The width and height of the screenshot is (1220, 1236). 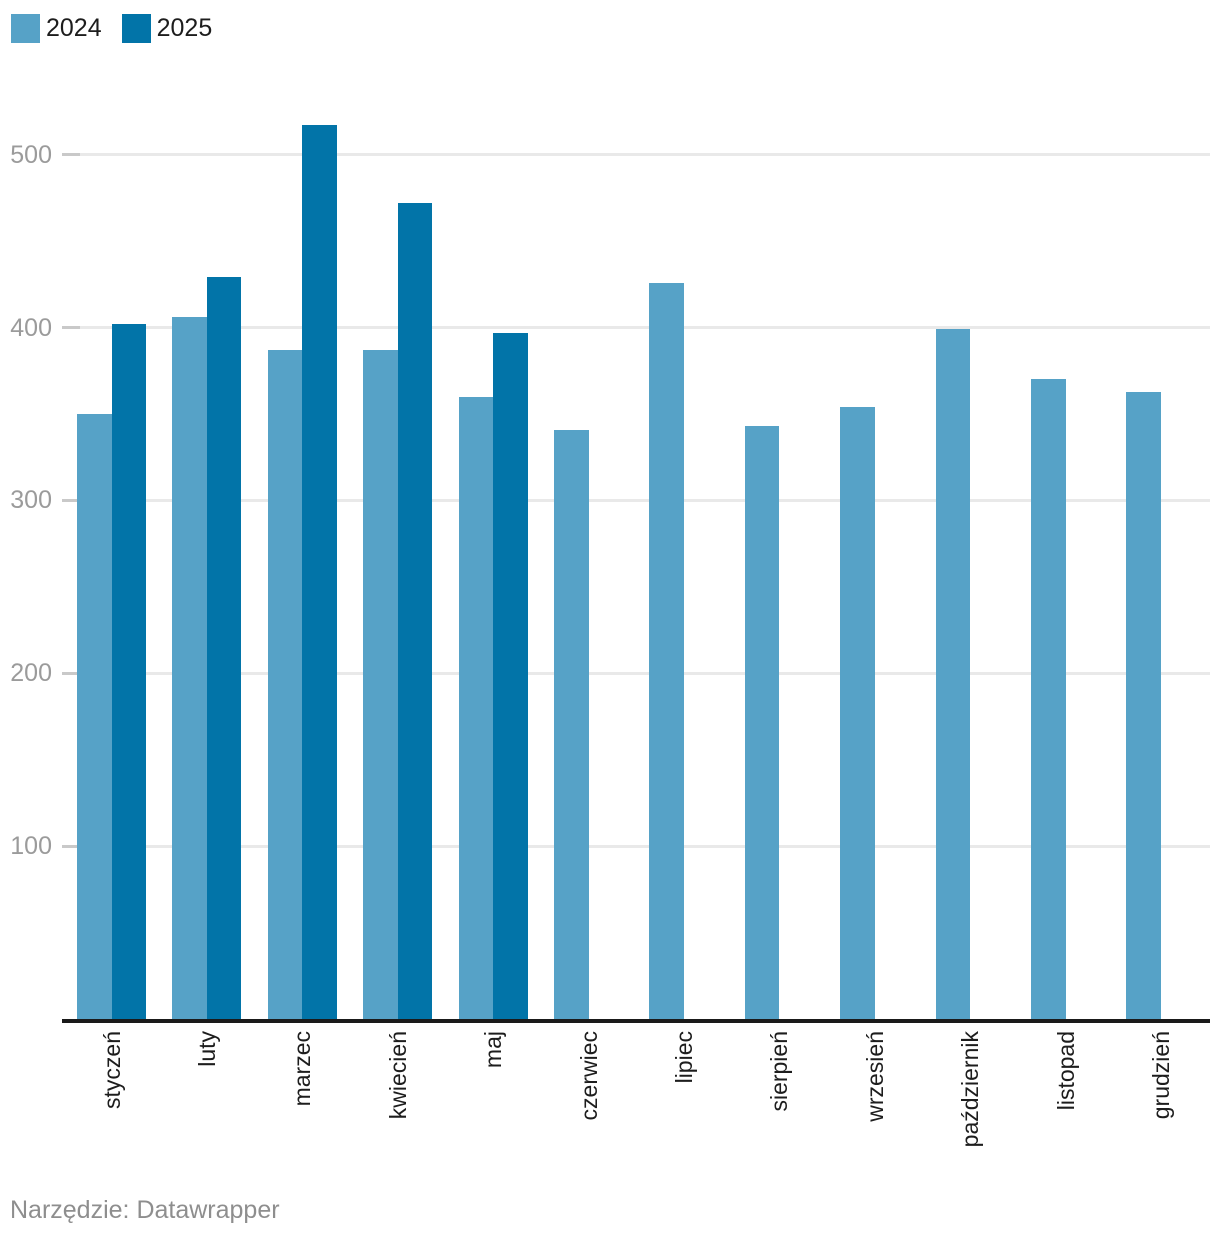 I want to click on legend-label-2025: 2025, so click(x=184, y=28).